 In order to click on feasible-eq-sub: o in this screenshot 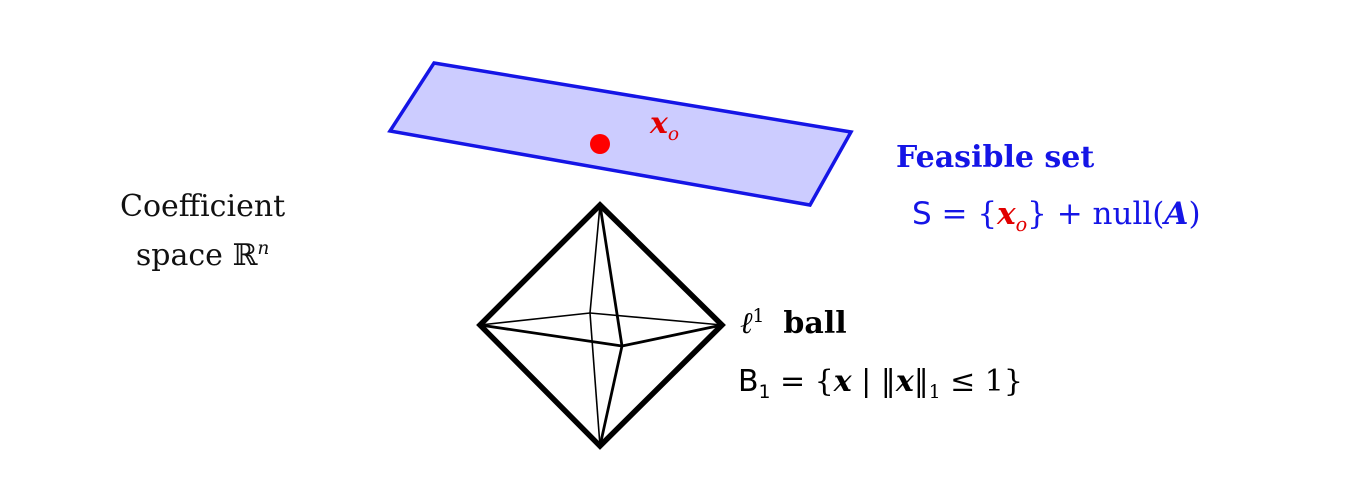, I will do `click(1021, 225)`.